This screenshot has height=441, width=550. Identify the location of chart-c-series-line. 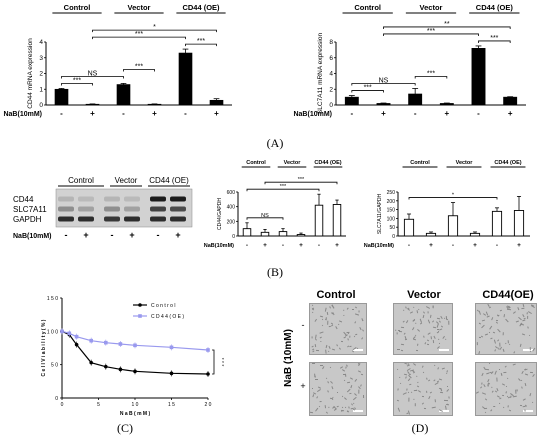
(135, 352).